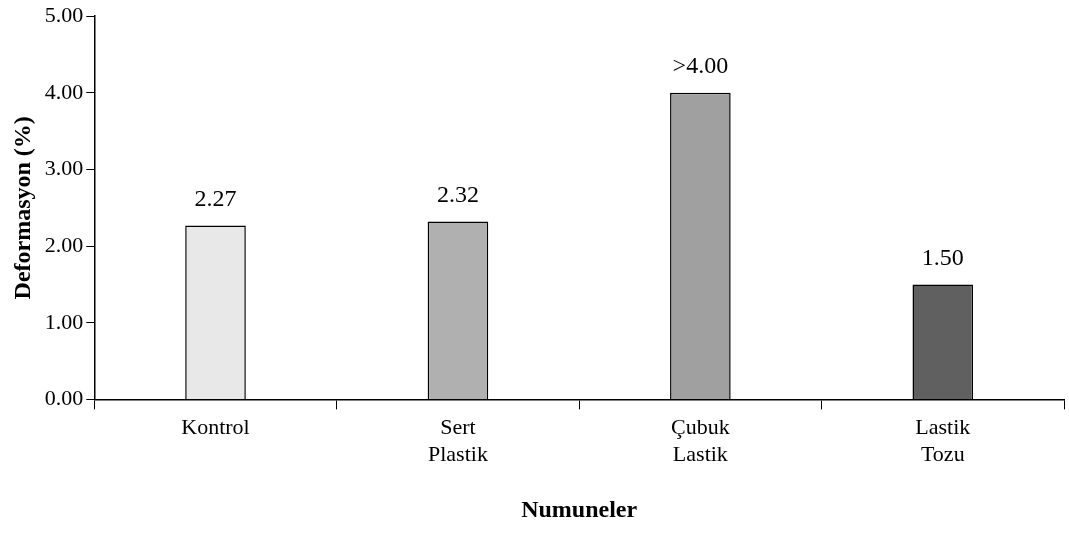  What do you see at coordinates (215, 197) in the screenshot?
I see `data-label: 2.27` at bounding box center [215, 197].